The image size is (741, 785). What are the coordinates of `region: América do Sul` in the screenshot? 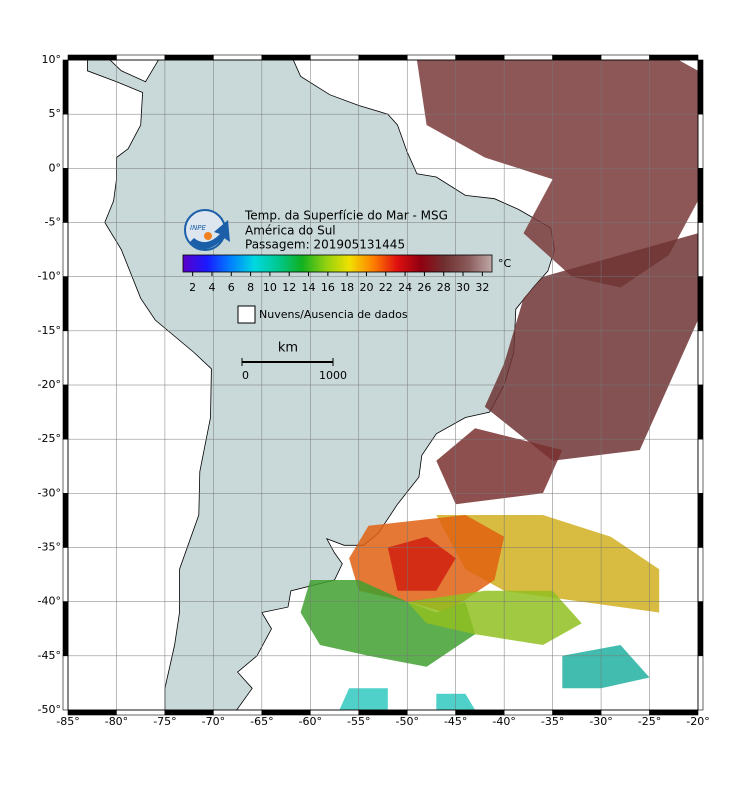 It's located at (290, 231).